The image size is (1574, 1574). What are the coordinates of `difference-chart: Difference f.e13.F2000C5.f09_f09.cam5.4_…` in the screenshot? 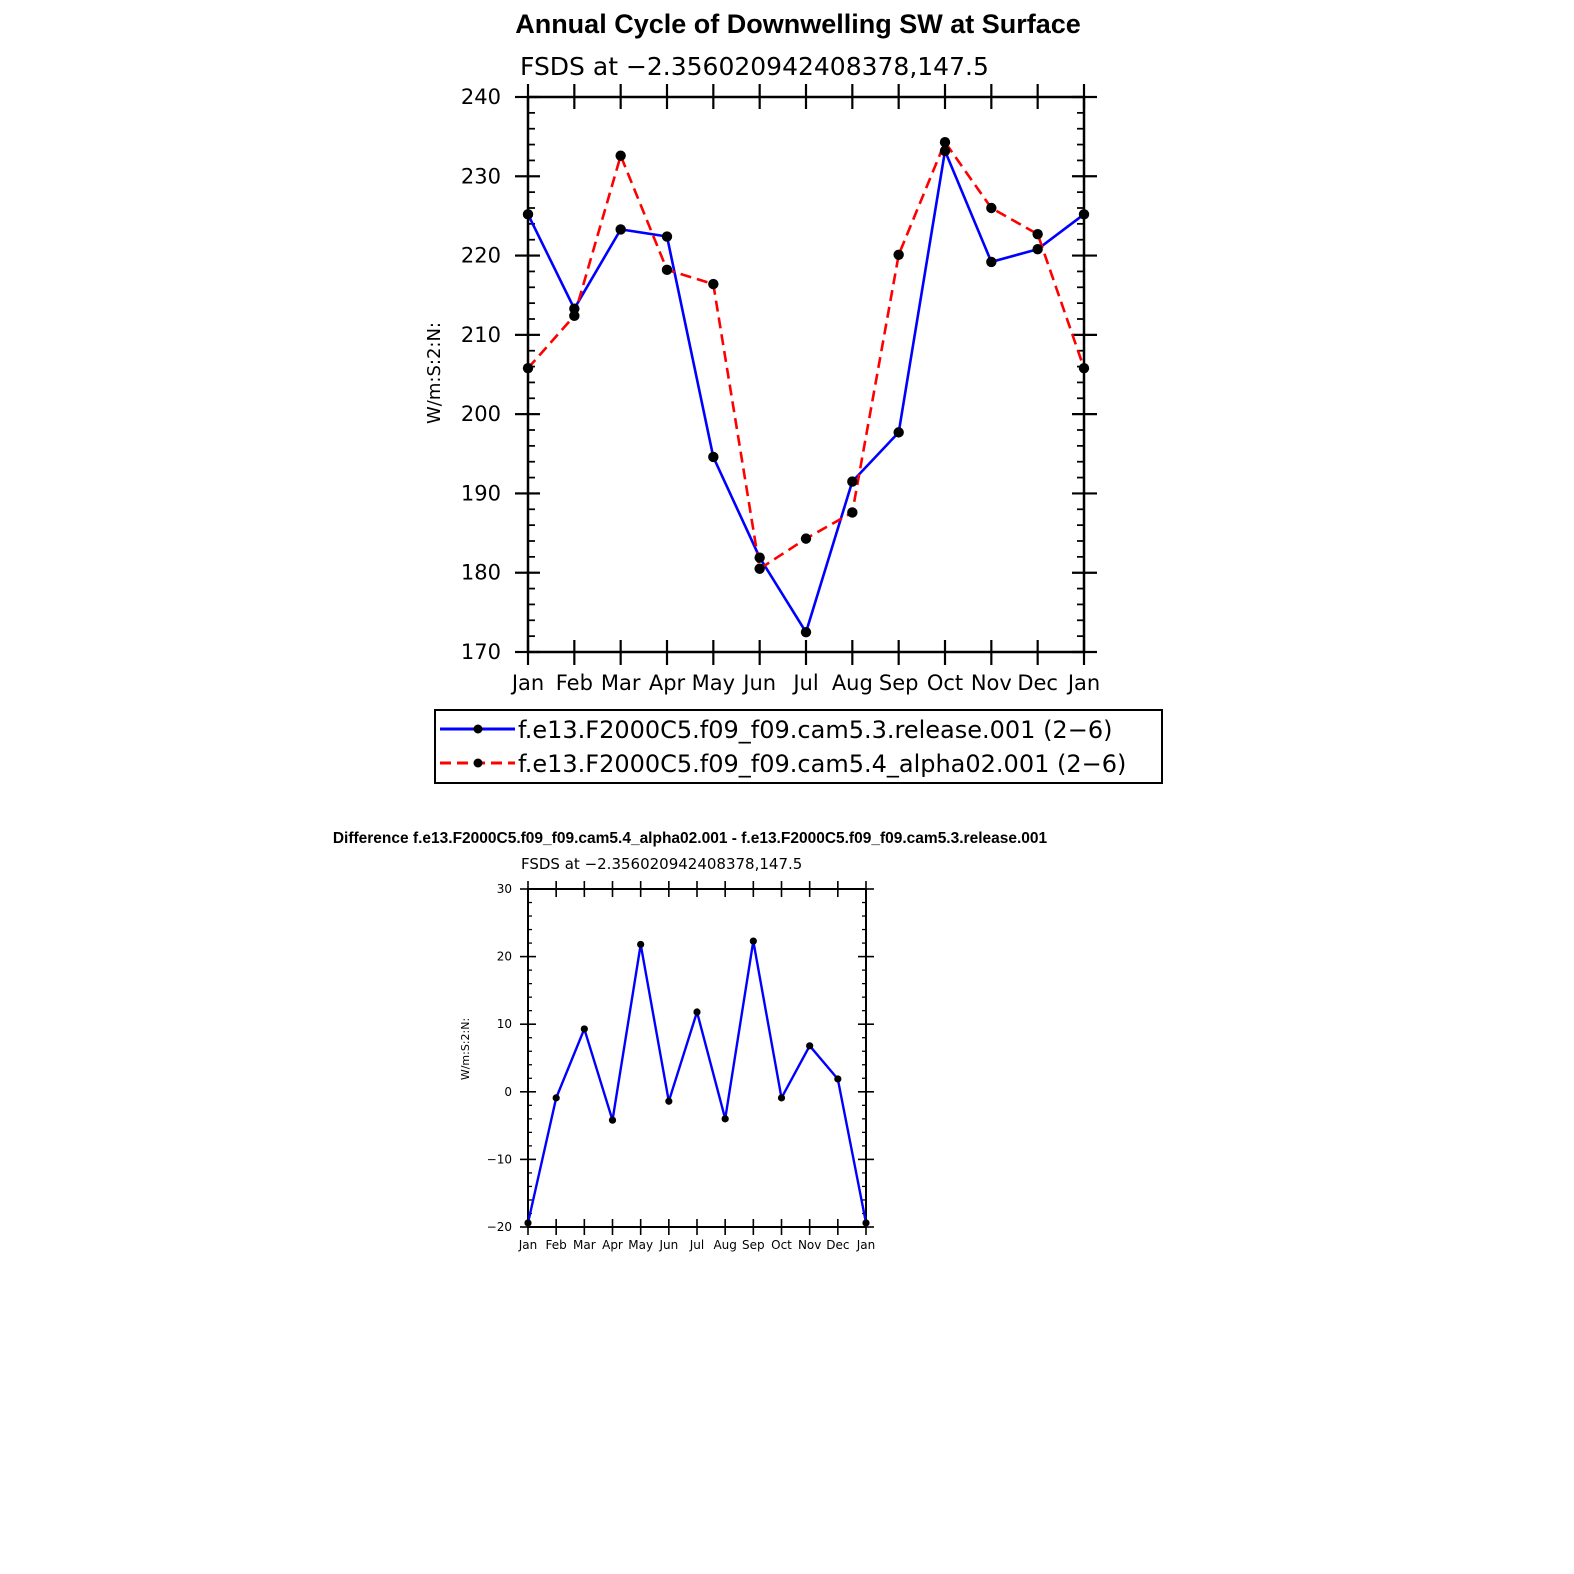 It's located at (690, 1041).